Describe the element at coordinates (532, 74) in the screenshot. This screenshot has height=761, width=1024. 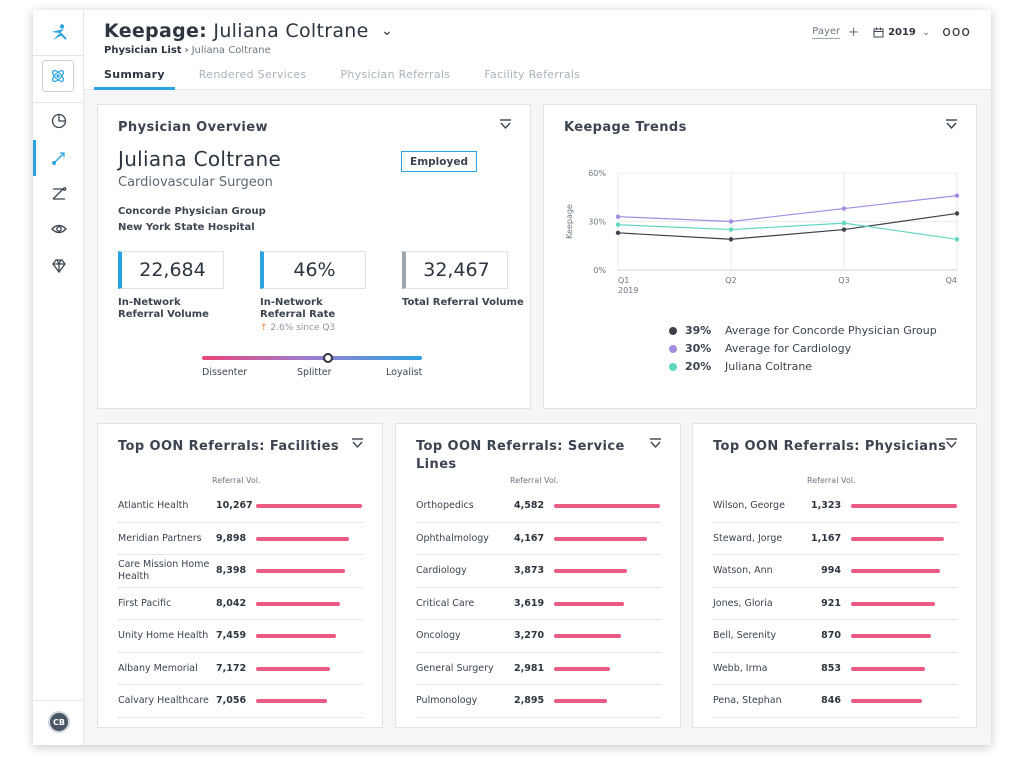
I see `tab-facility-referrals: Facility Referrals` at that location.